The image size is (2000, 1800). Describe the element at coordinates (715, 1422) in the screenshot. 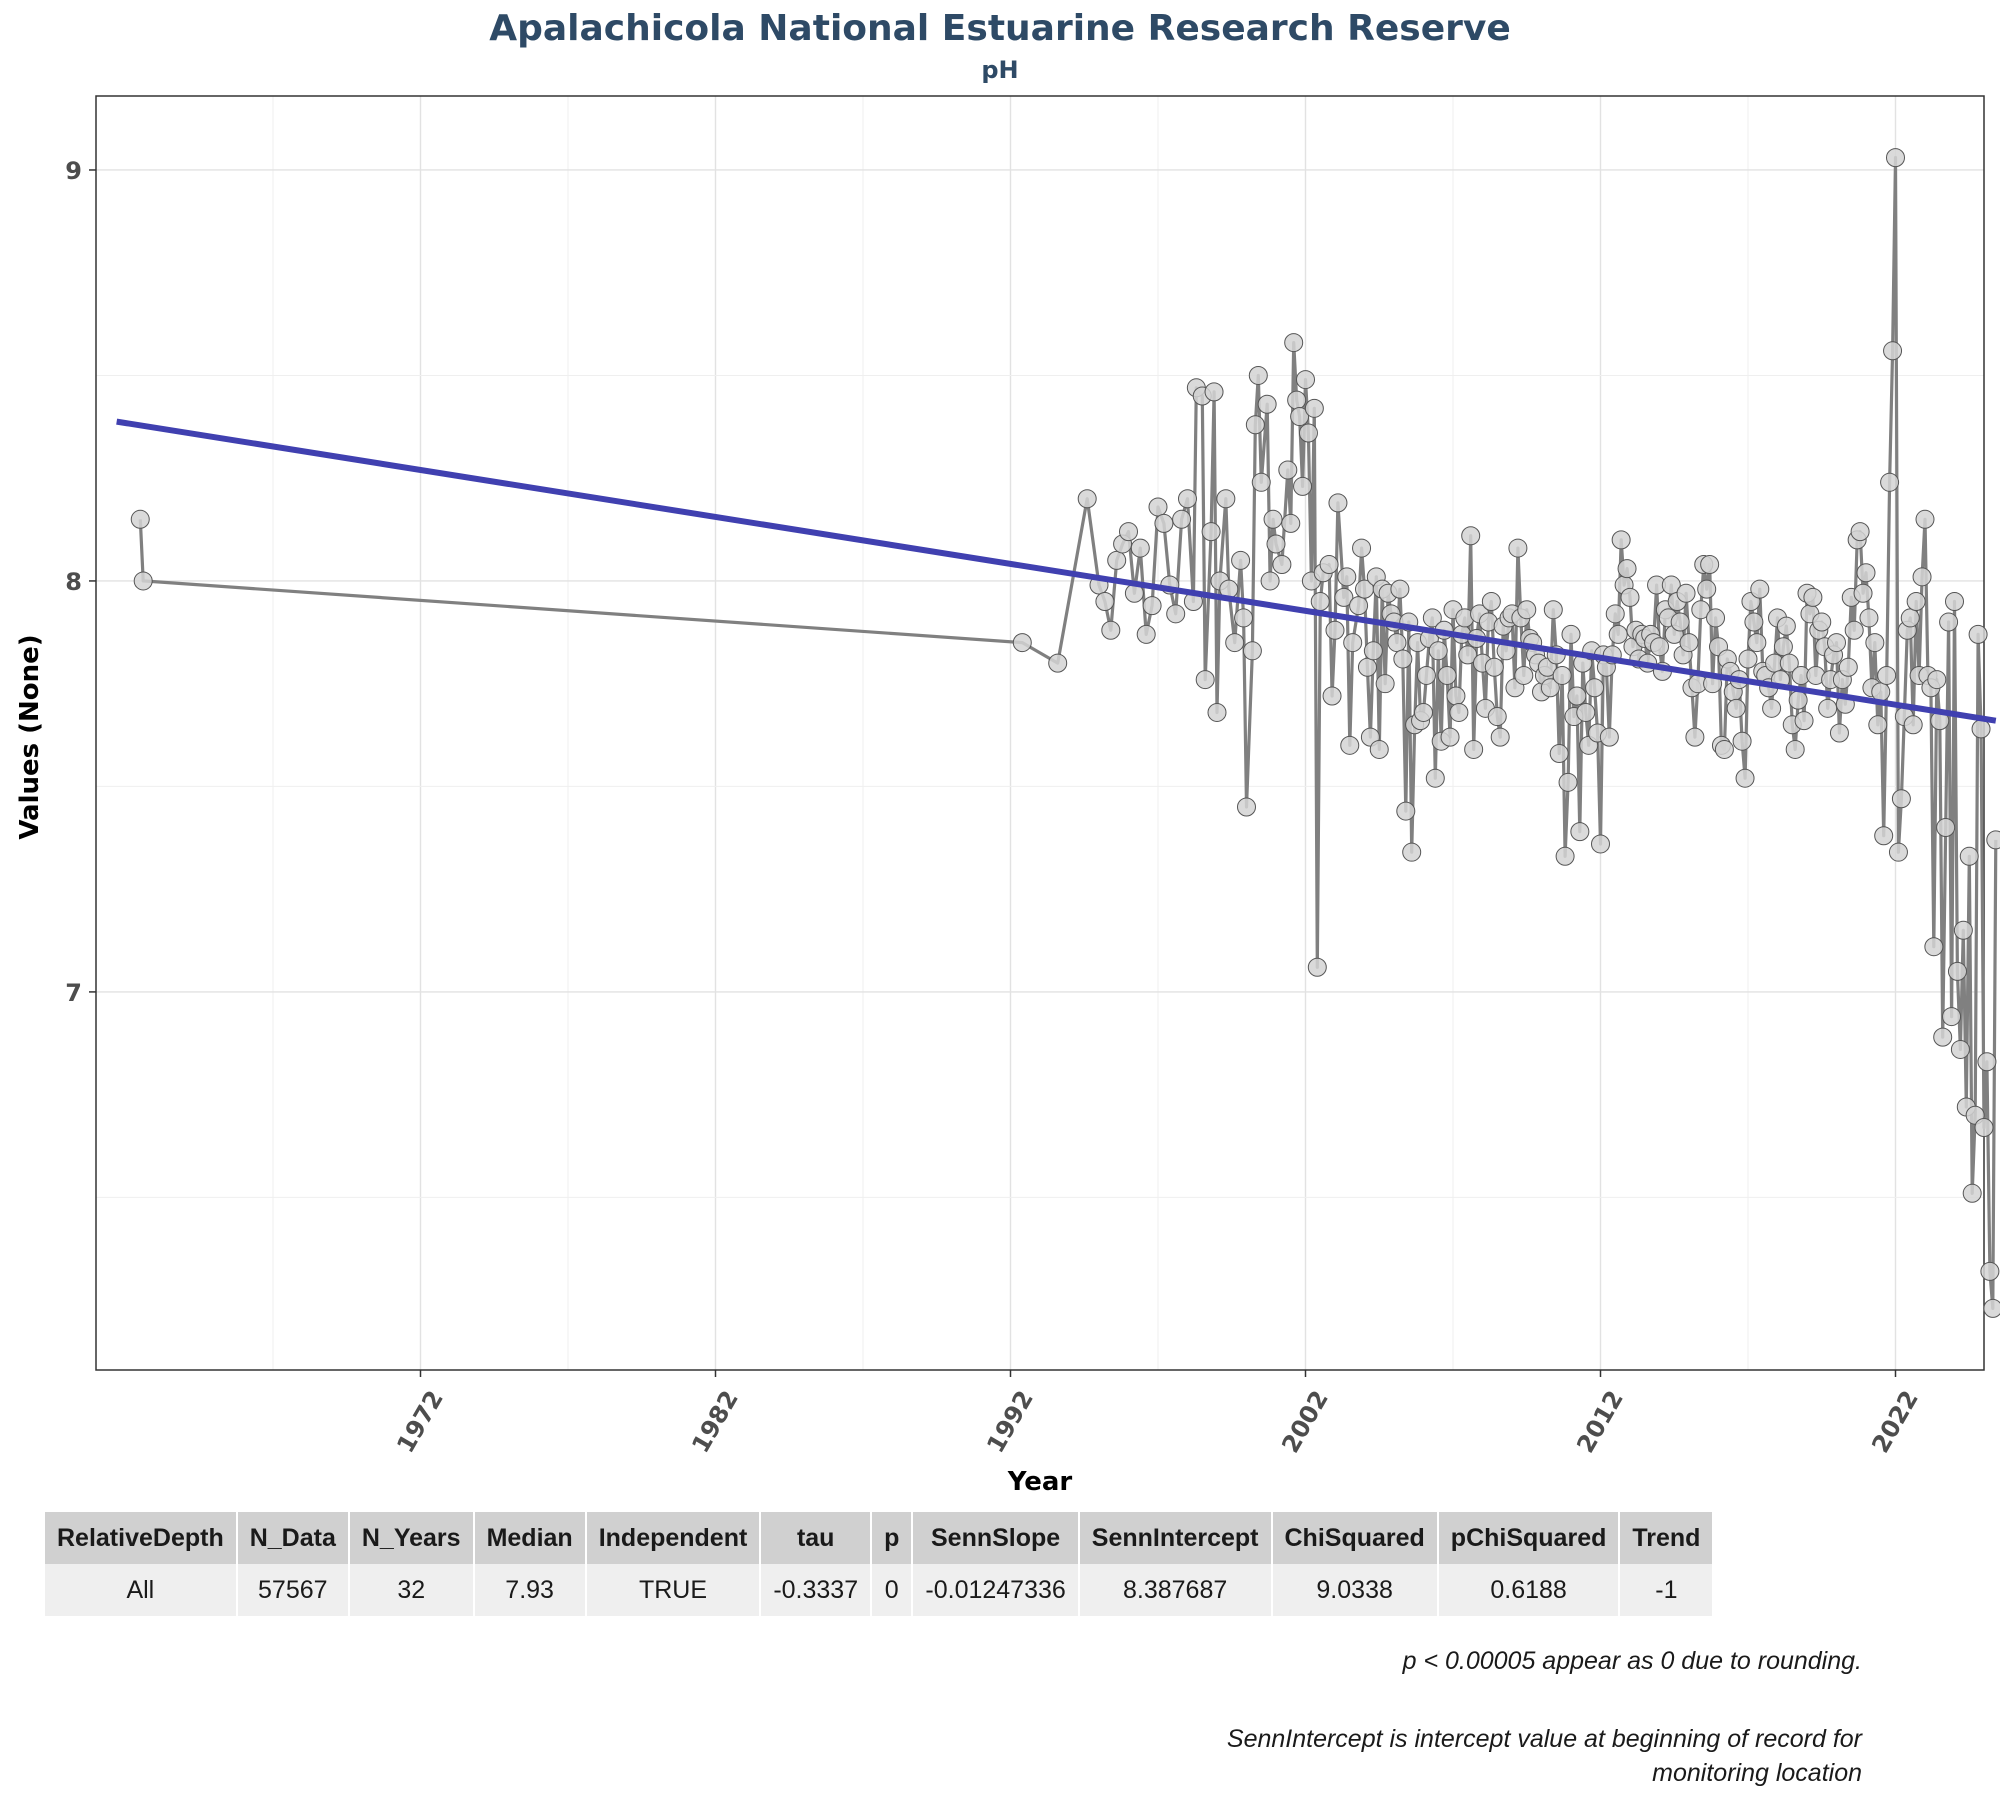

I see `x-tick-label: 1982` at that location.